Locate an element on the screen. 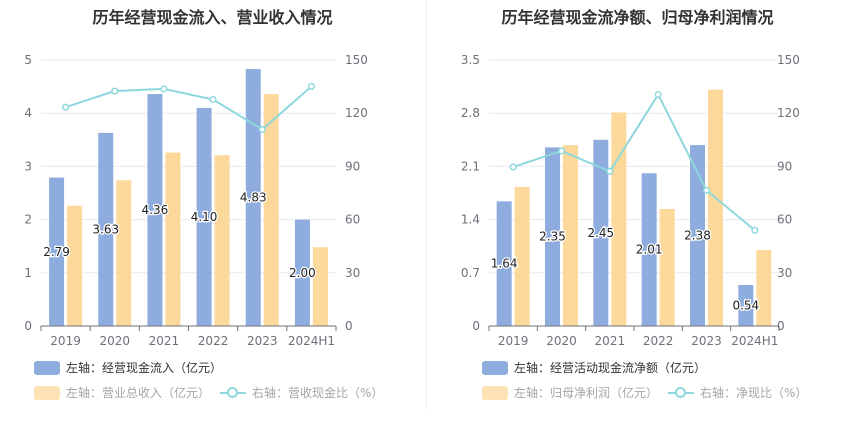 Image resolution: width=850 pixels, height=437 pixels. legend-label: 左轴：经营活动现金流净额（亿元） is located at coordinates (610, 368).